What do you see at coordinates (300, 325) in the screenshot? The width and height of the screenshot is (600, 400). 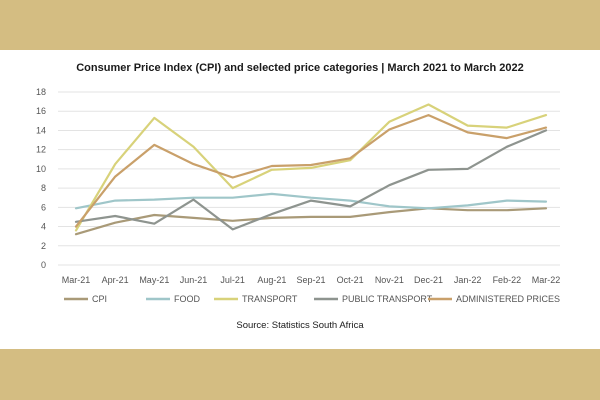 I see `chart-source: Source: Statistics South Africa` at bounding box center [300, 325].